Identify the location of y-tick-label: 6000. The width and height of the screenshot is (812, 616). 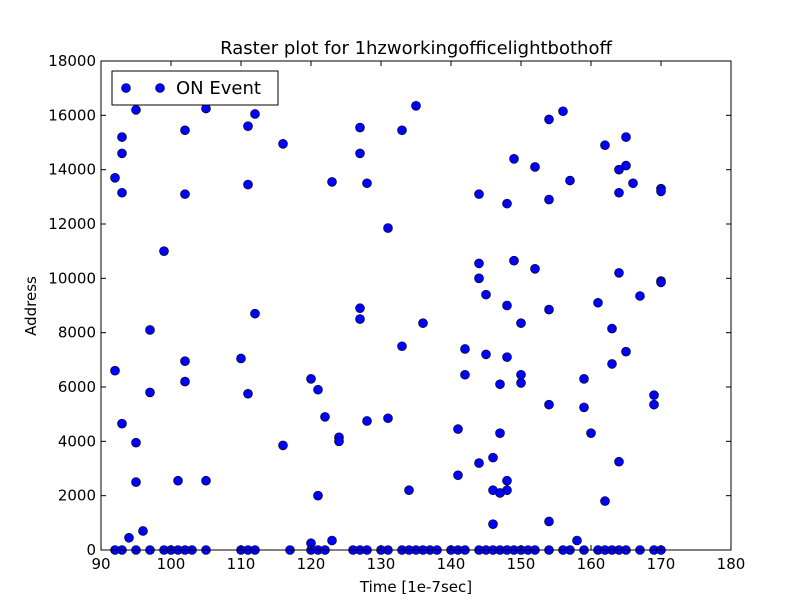
(77, 387).